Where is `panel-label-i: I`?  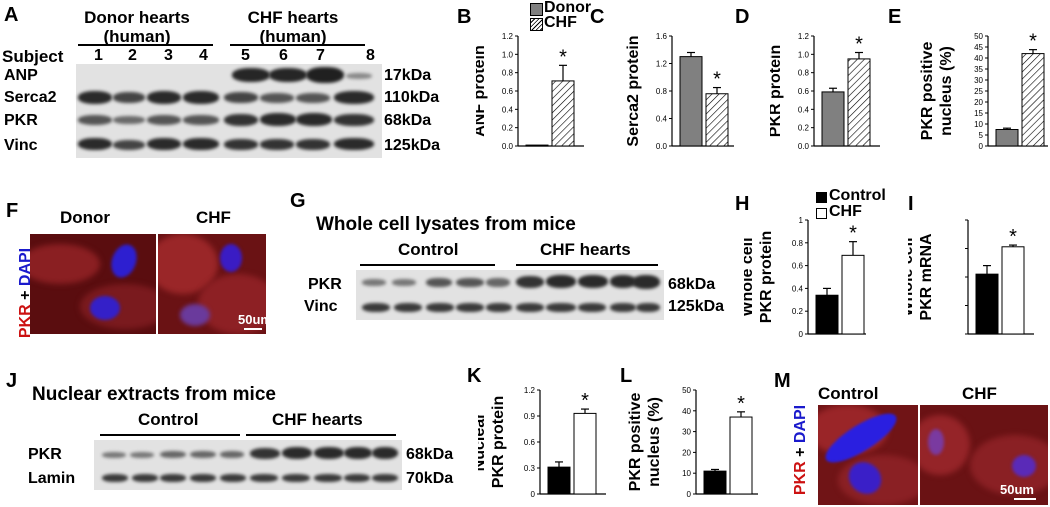
panel-label-i: I is located at coordinates (911, 204).